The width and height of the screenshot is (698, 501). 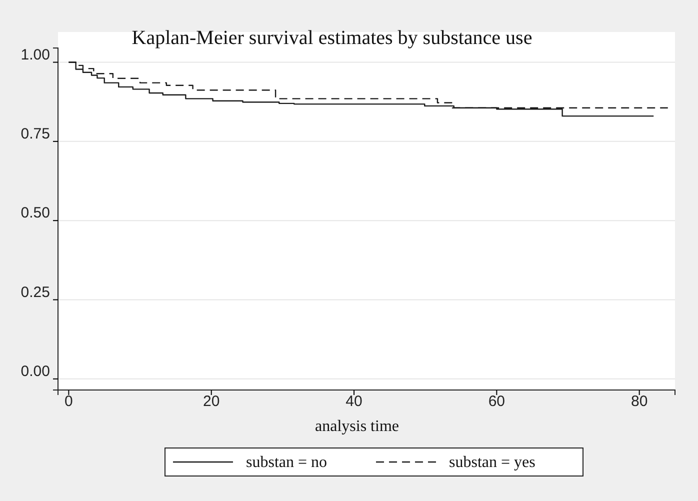 I want to click on x-tick-label: 80, so click(x=639, y=401).